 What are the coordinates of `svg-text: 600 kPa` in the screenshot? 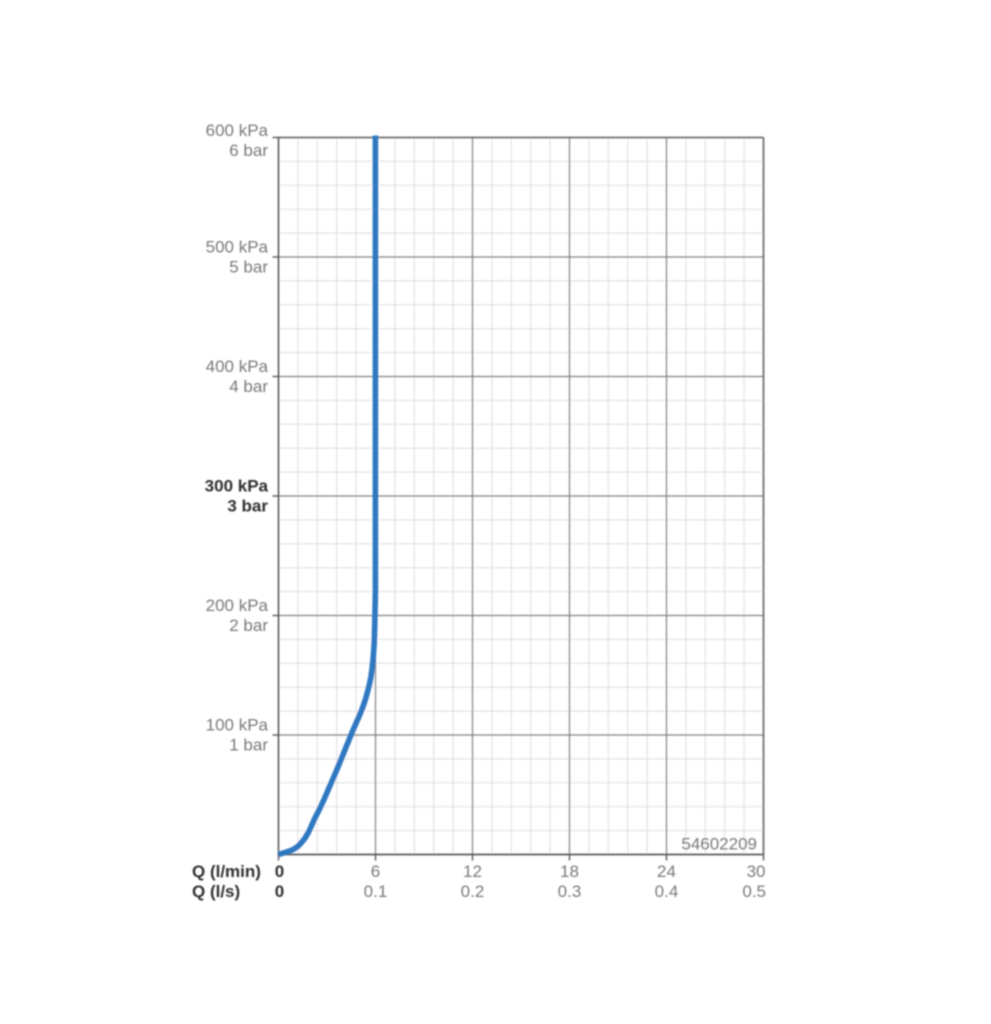 It's located at (237, 130).